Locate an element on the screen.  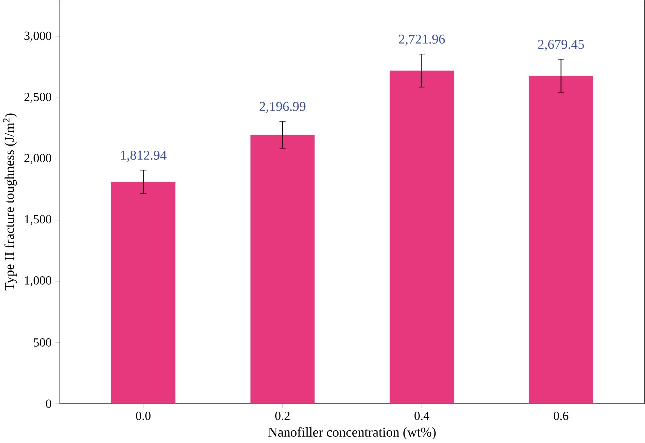
data-label: 1,812.94 is located at coordinates (144, 156).